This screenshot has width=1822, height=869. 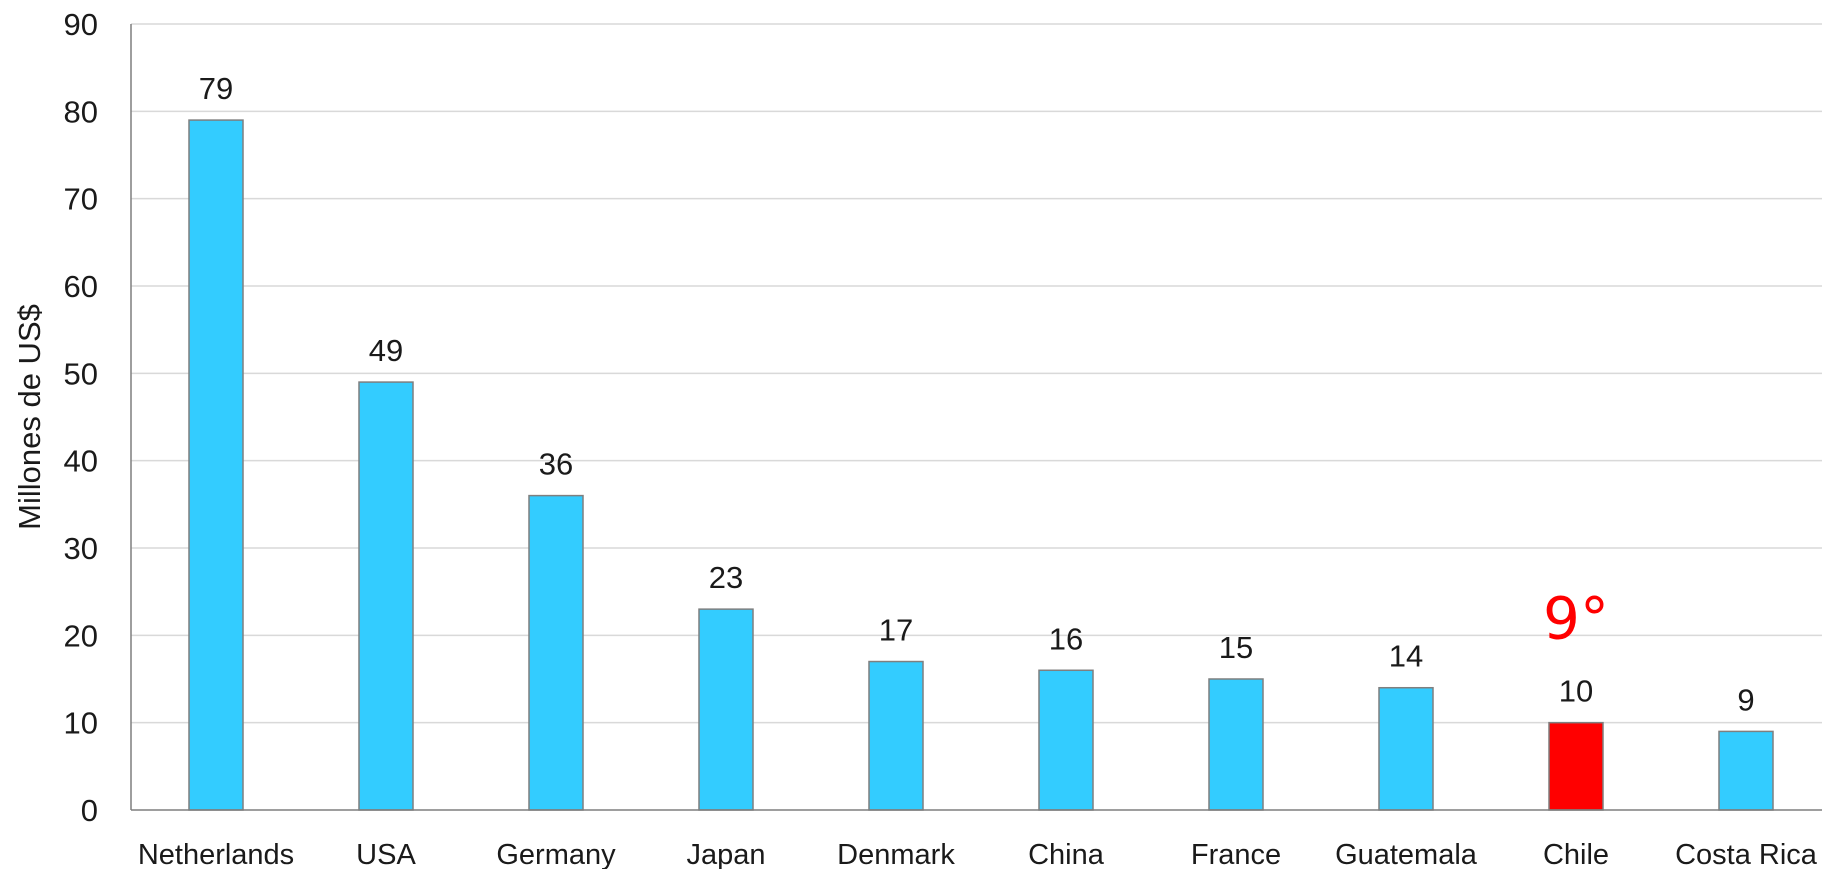 I want to click on bar-japan, so click(x=726, y=709).